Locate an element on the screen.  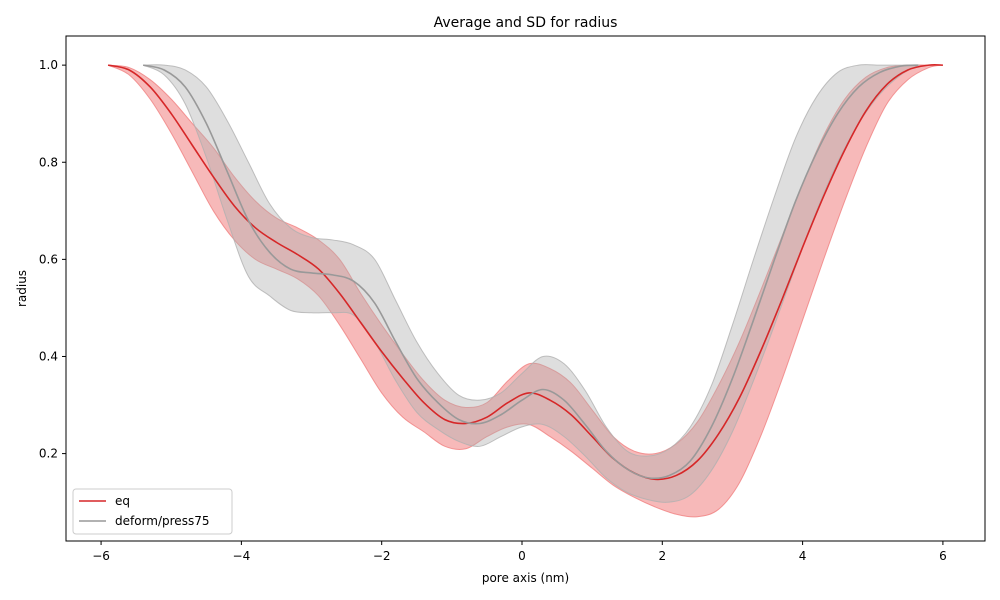
chart-title: Average and SD for radius is located at coordinates (526, 23).